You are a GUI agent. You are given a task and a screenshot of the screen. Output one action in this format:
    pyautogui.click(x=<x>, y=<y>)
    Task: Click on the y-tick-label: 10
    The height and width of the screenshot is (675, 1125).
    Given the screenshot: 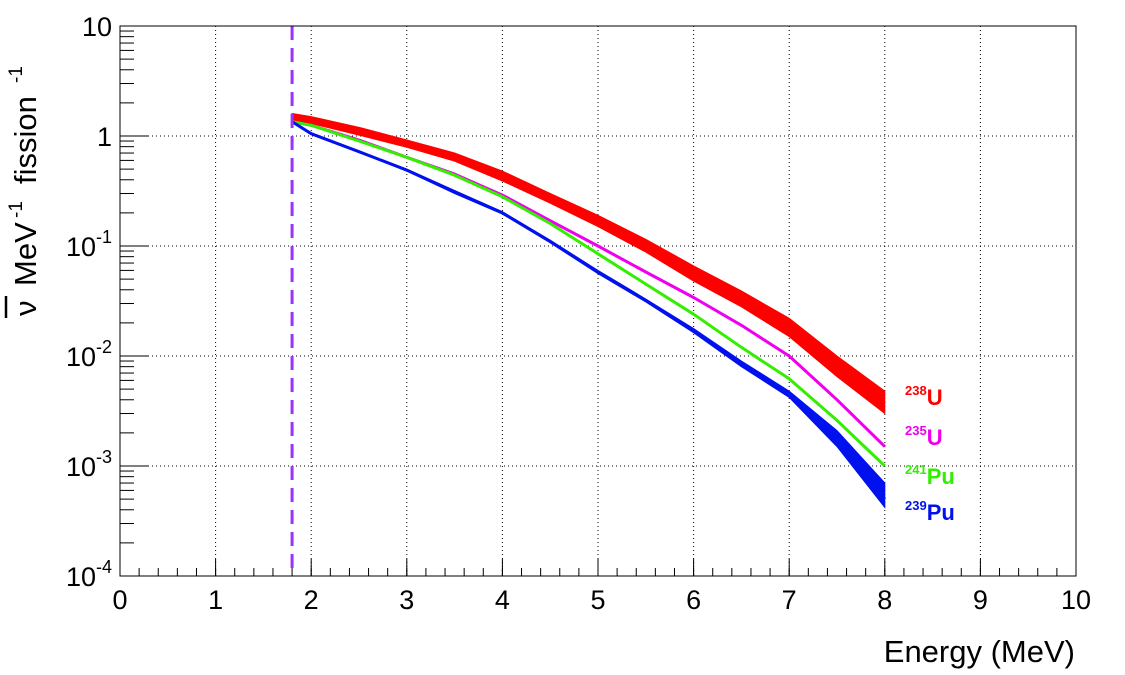 What is the action you would take?
    pyautogui.click(x=97, y=27)
    